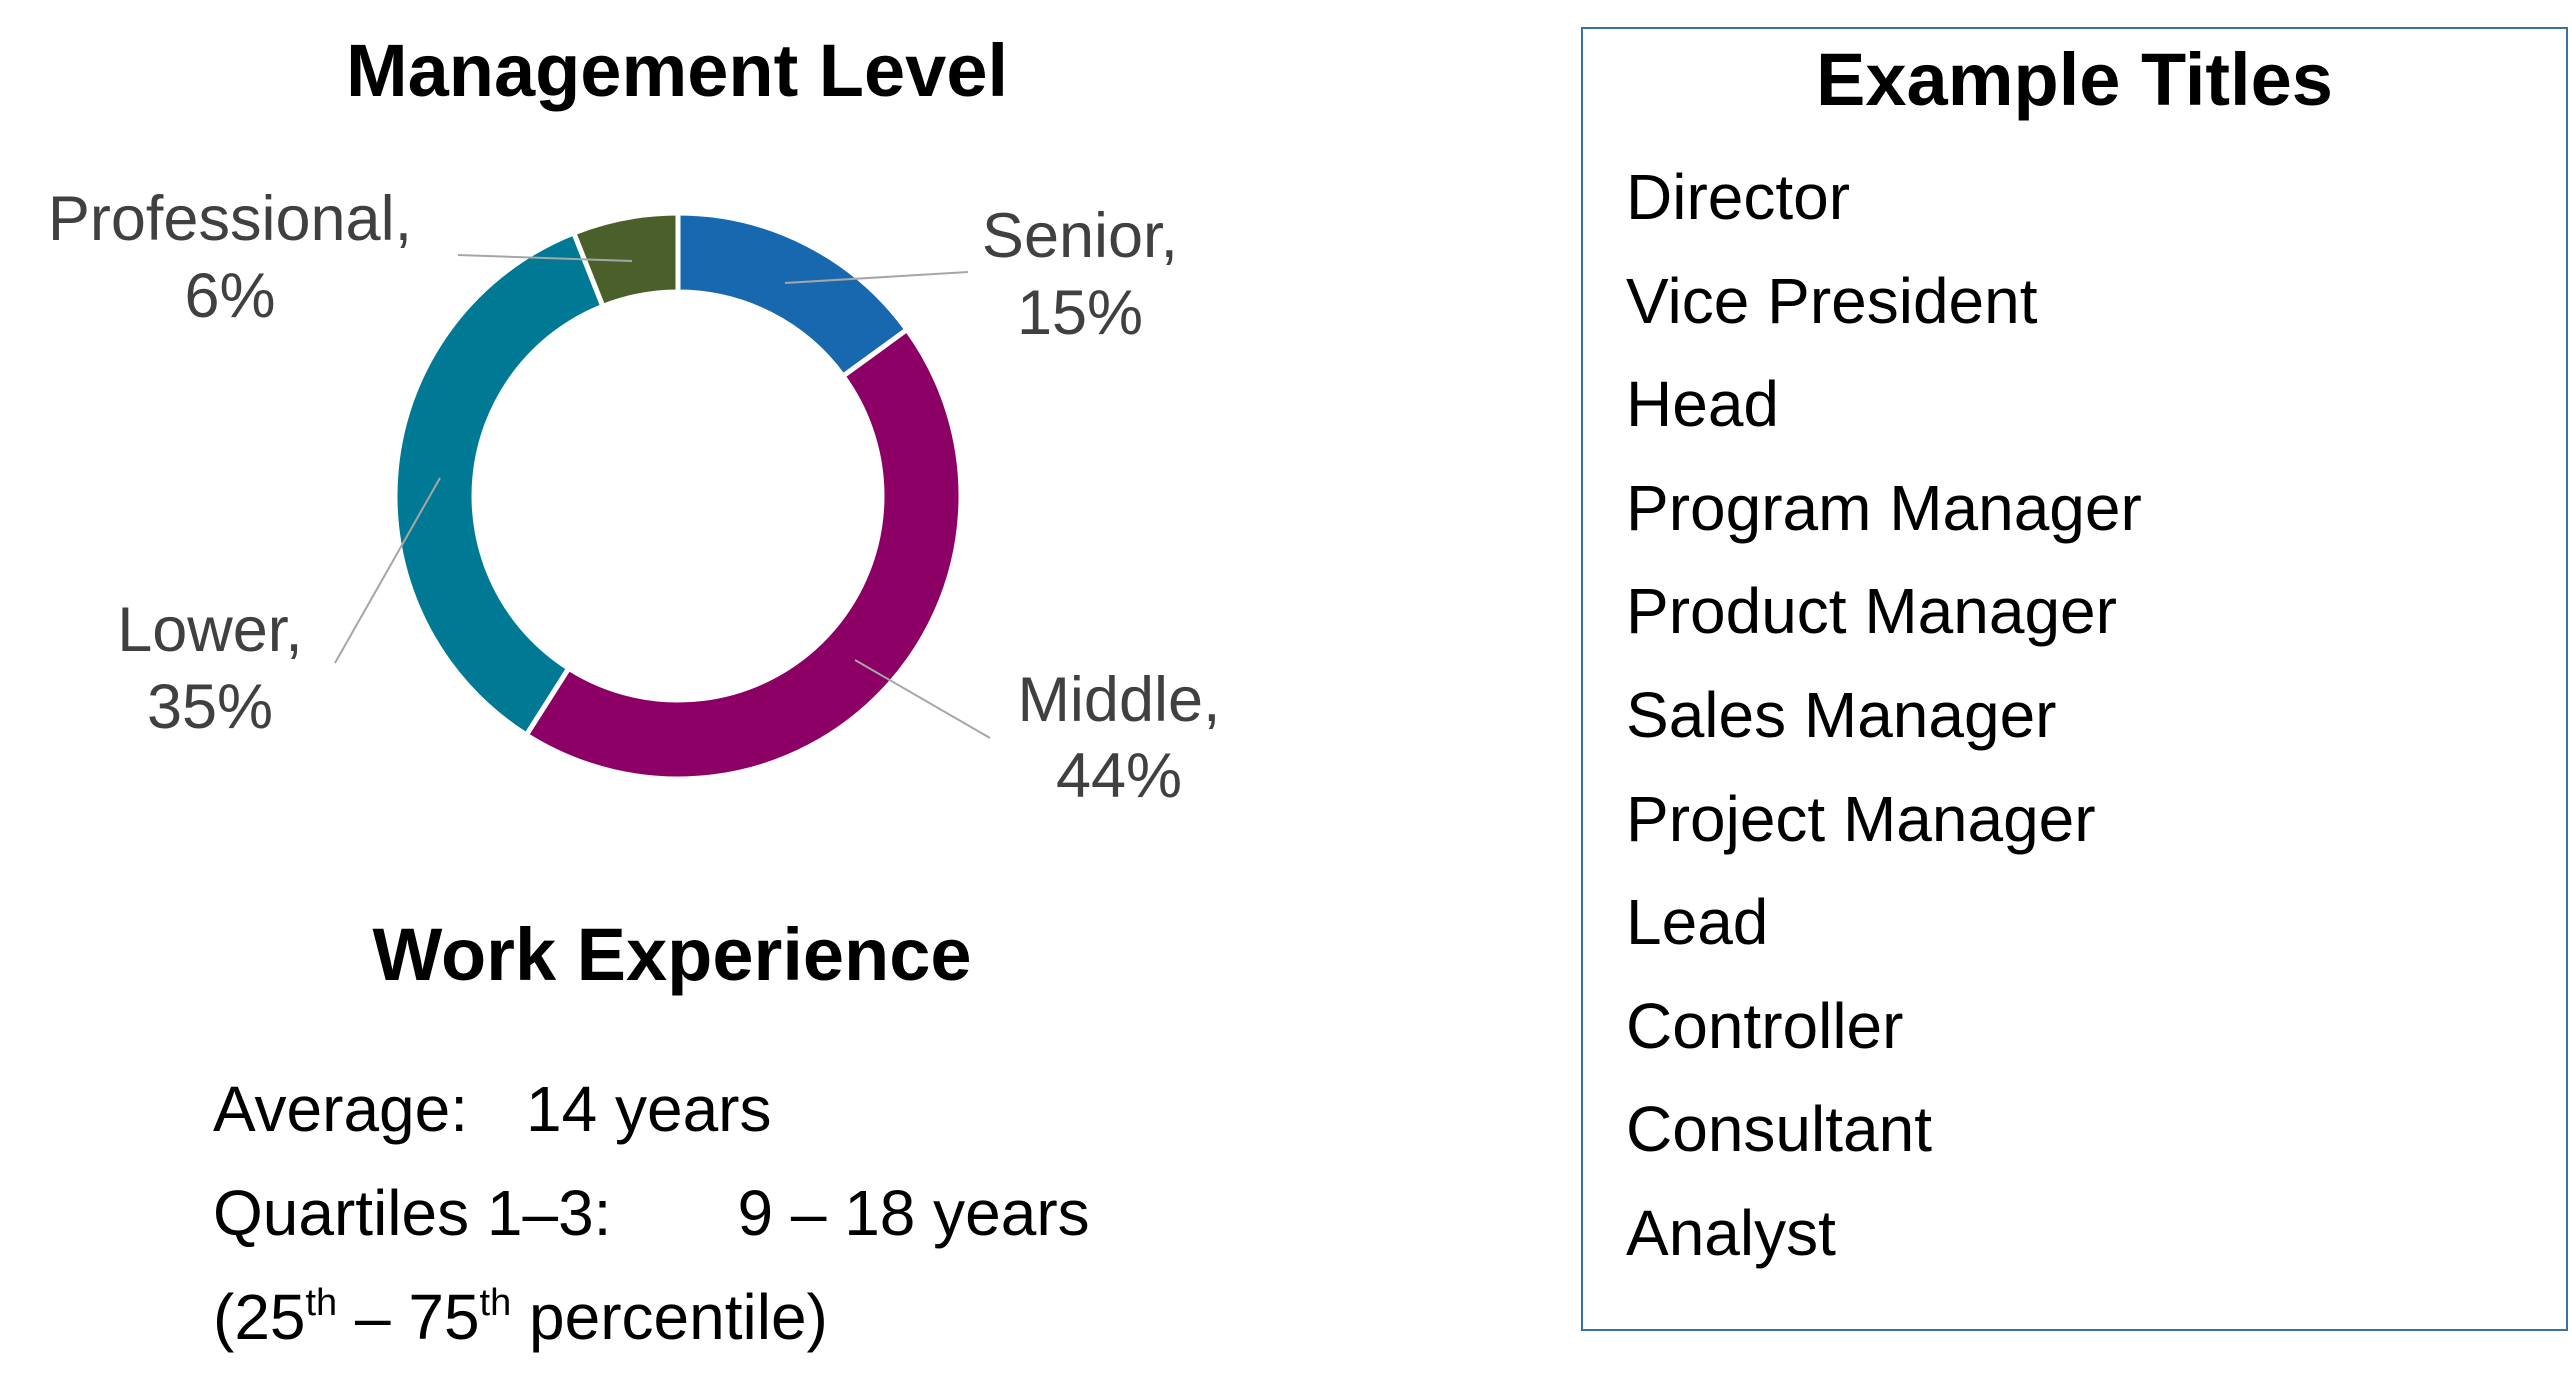  What do you see at coordinates (677, 70) in the screenshot?
I see `management-level-title: Management Level` at bounding box center [677, 70].